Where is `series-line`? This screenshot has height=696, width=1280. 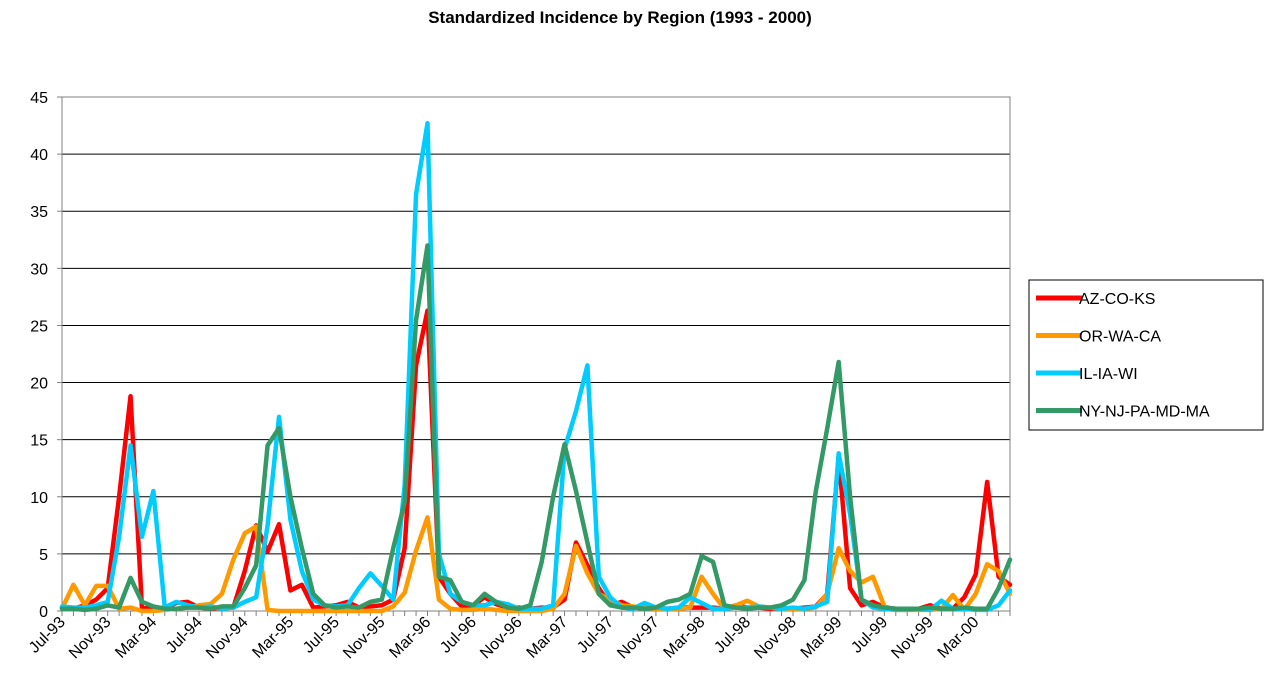 series-line is located at coordinates (536, 564).